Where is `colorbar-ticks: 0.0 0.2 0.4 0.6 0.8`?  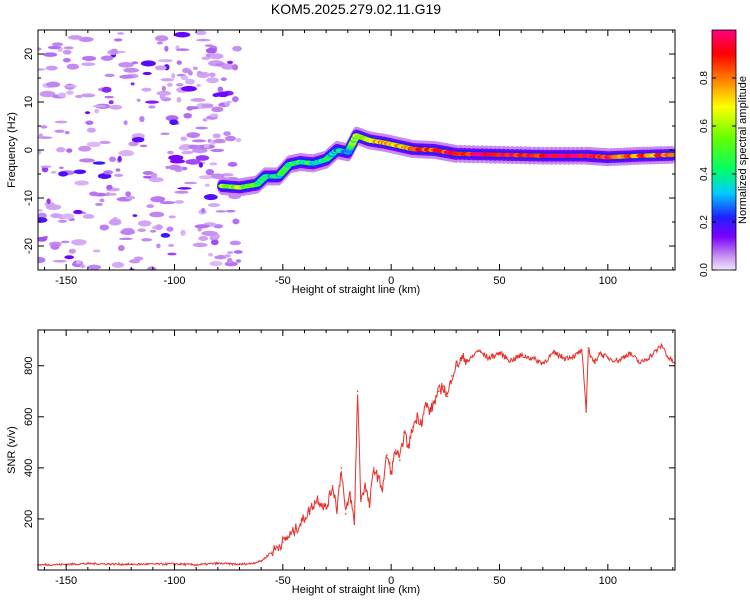
colorbar-ticks: 0.0 0.2 0.4 0.6 0.8 is located at coordinates (717, 174).